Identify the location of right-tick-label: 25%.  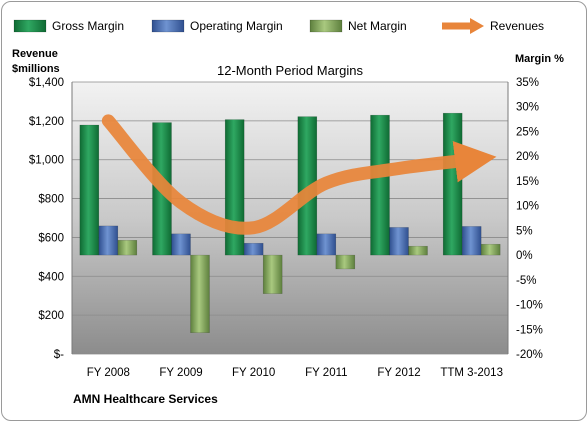
(527, 132).